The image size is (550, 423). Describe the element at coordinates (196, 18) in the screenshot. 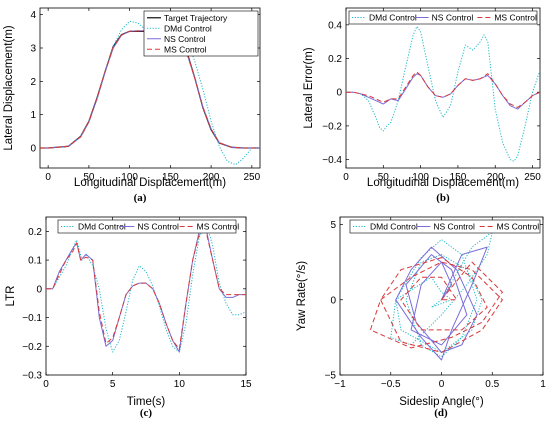

I see `legend-entry-label: Target Trajectory` at that location.